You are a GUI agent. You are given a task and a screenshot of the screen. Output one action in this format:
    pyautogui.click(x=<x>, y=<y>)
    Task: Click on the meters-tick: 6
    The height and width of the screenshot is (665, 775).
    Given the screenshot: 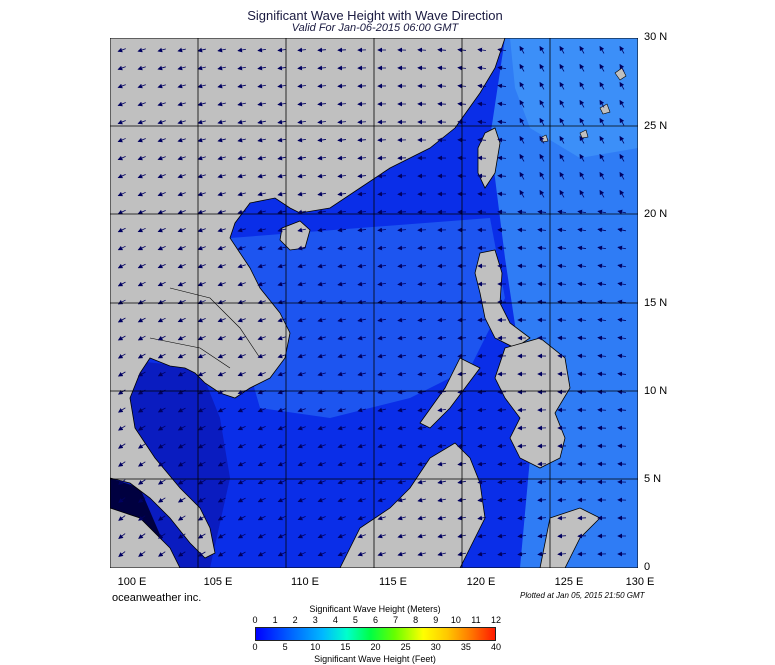 What is the action you would take?
    pyautogui.click(x=375, y=620)
    